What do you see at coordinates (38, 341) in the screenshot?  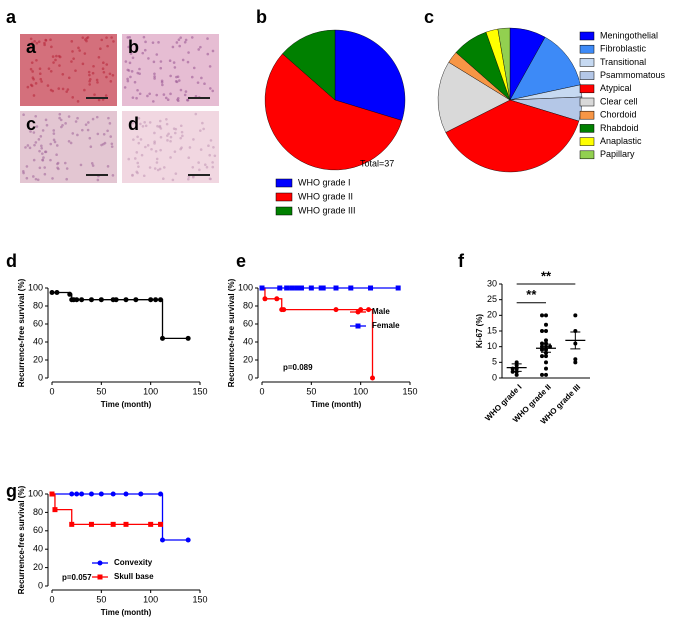 I see `y-tick-label: 40` at bounding box center [38, 341].